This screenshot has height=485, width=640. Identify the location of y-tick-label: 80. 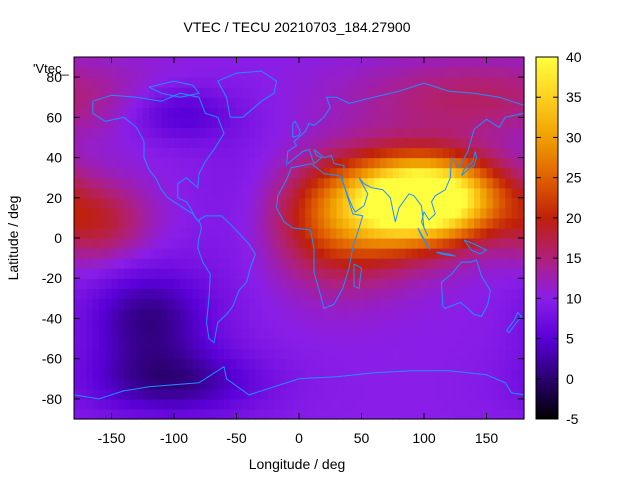
(54, 77).